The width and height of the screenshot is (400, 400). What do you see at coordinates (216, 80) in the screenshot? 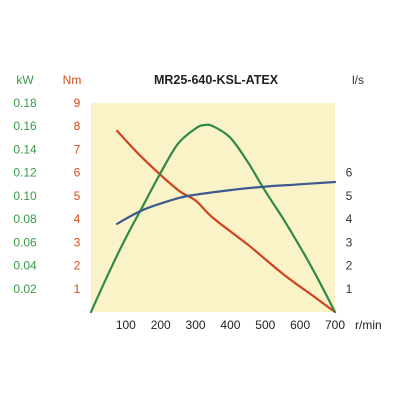
I see `chart-title: MR25-640-KSL-ATEX` at bounding box center [216, 80].